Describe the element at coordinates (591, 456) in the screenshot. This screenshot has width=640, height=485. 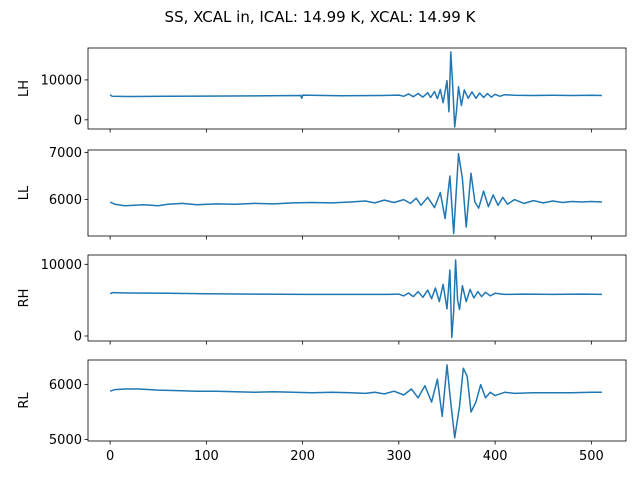
I see `x-tick-label: 500` at that location.